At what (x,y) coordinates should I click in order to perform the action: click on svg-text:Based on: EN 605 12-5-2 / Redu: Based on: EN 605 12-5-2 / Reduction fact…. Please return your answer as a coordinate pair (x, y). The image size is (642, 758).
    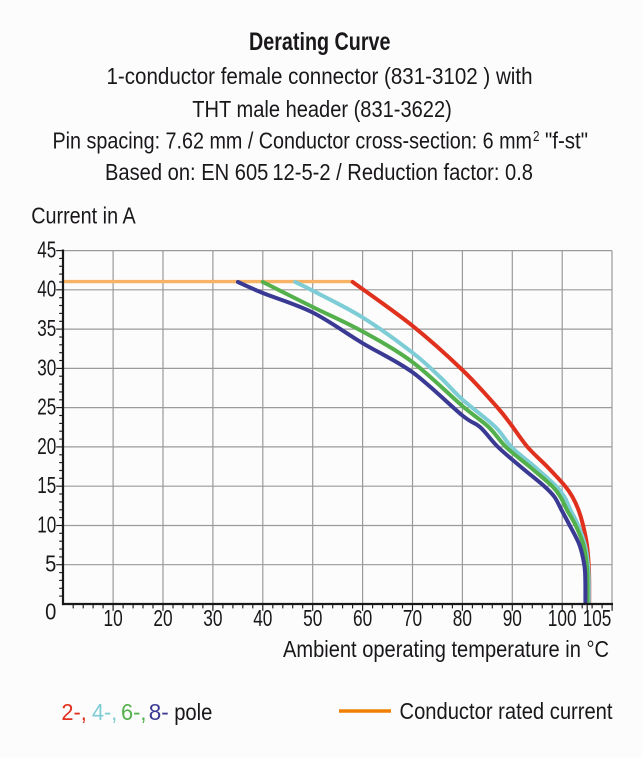
    Looking at the image, I should click on (319, 172).